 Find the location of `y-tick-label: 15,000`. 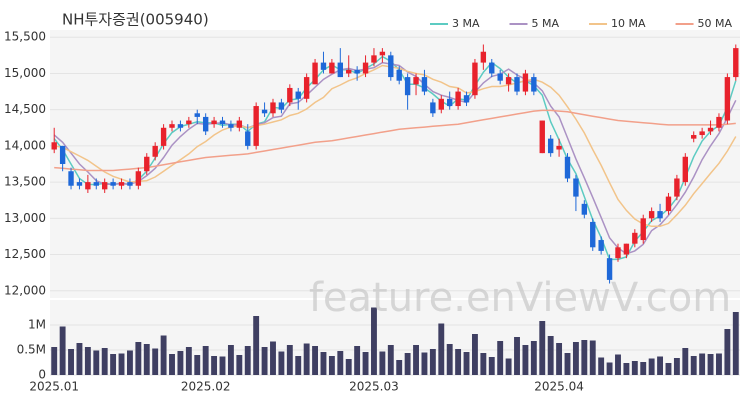

y-tick-label: 15,000 is located at coordinates (25, 73).